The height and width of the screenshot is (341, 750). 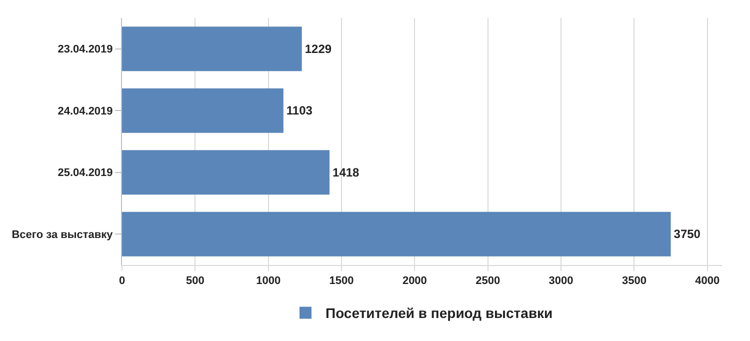 What do you see at coordinates (707, 281) in the screenshot?
I see `x-tick-label: 4000` at bounding box center [707, 281].